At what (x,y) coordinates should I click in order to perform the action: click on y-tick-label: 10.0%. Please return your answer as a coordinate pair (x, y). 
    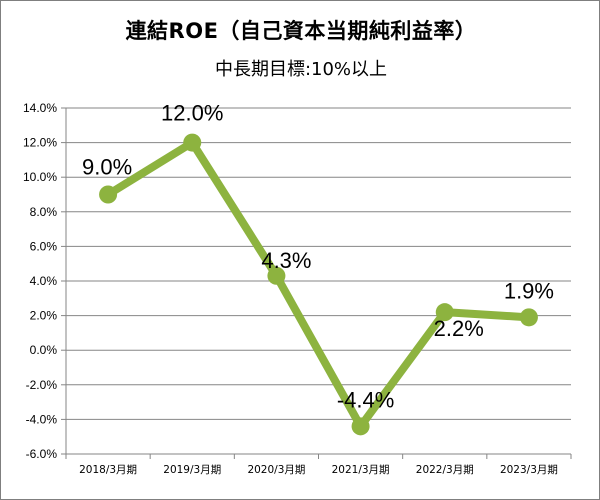
    Looking at the image, I should click on (40, 177).